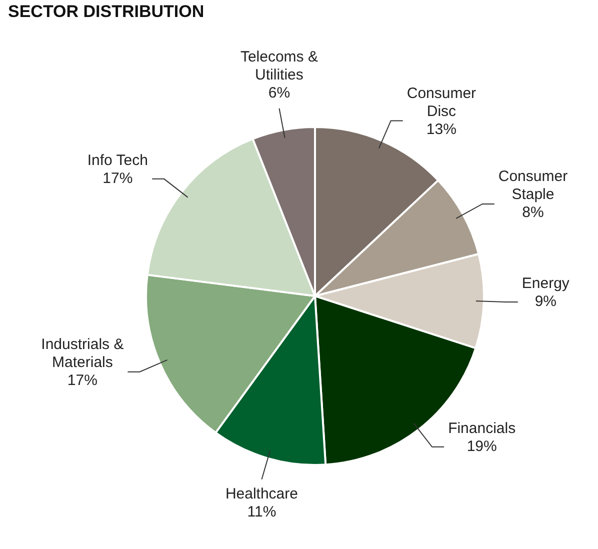 This screenshot has width=598, height=549. Describe the element at coordinates (261, 494) in the screenshot. I see `slice-label: Healthcare` at that location.